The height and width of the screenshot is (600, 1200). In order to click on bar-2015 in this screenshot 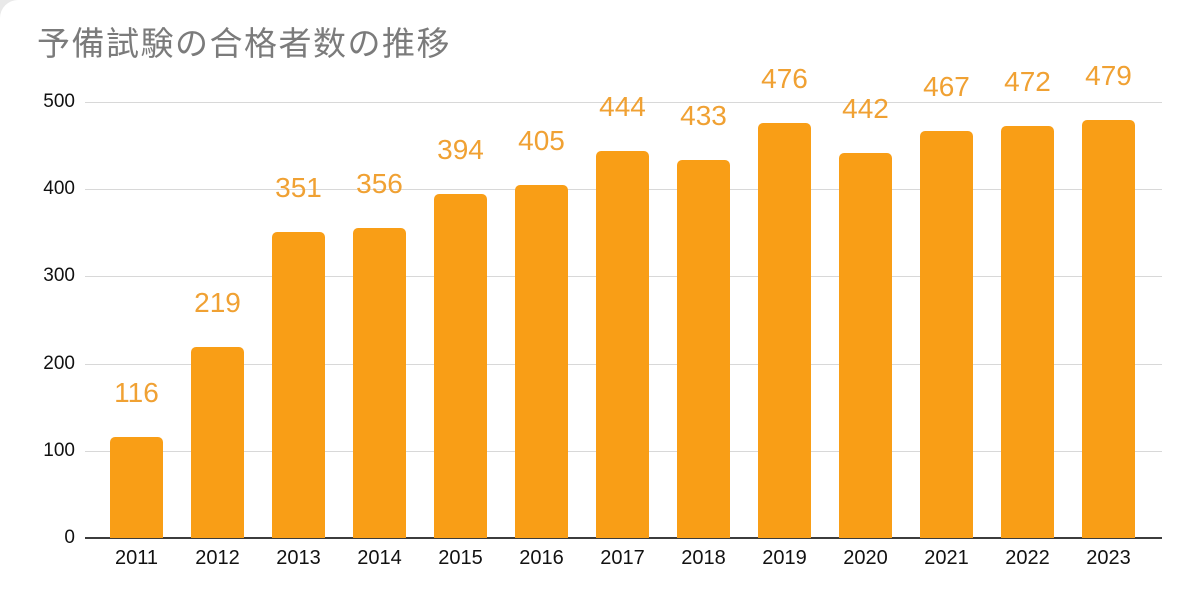, I will do `click(460, 366)`.